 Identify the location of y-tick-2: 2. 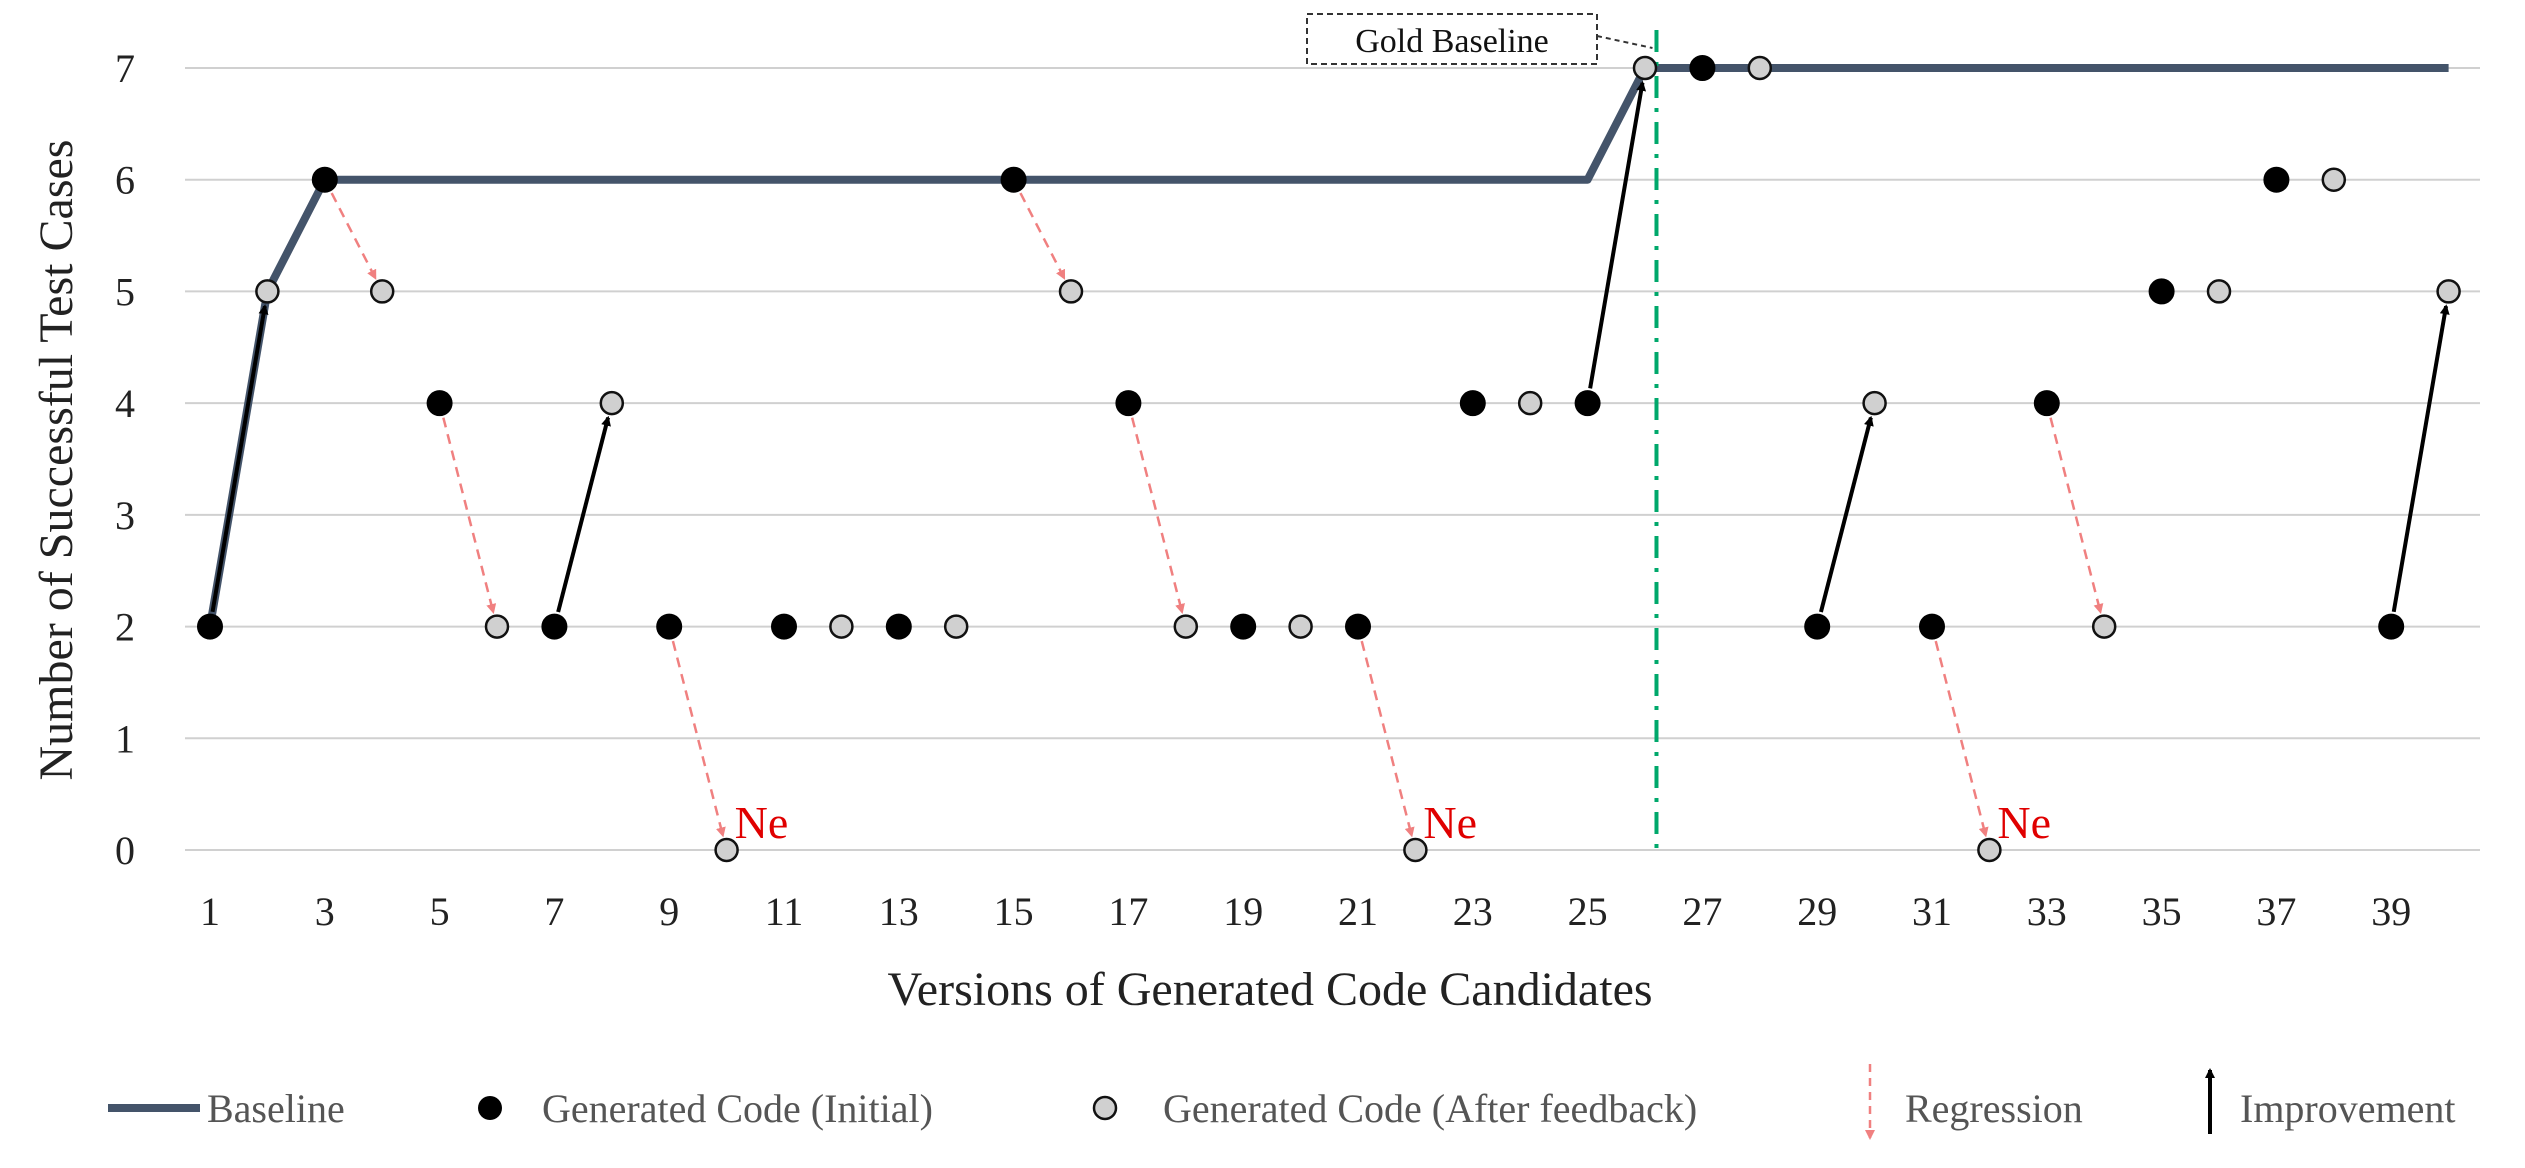
(125, 627).